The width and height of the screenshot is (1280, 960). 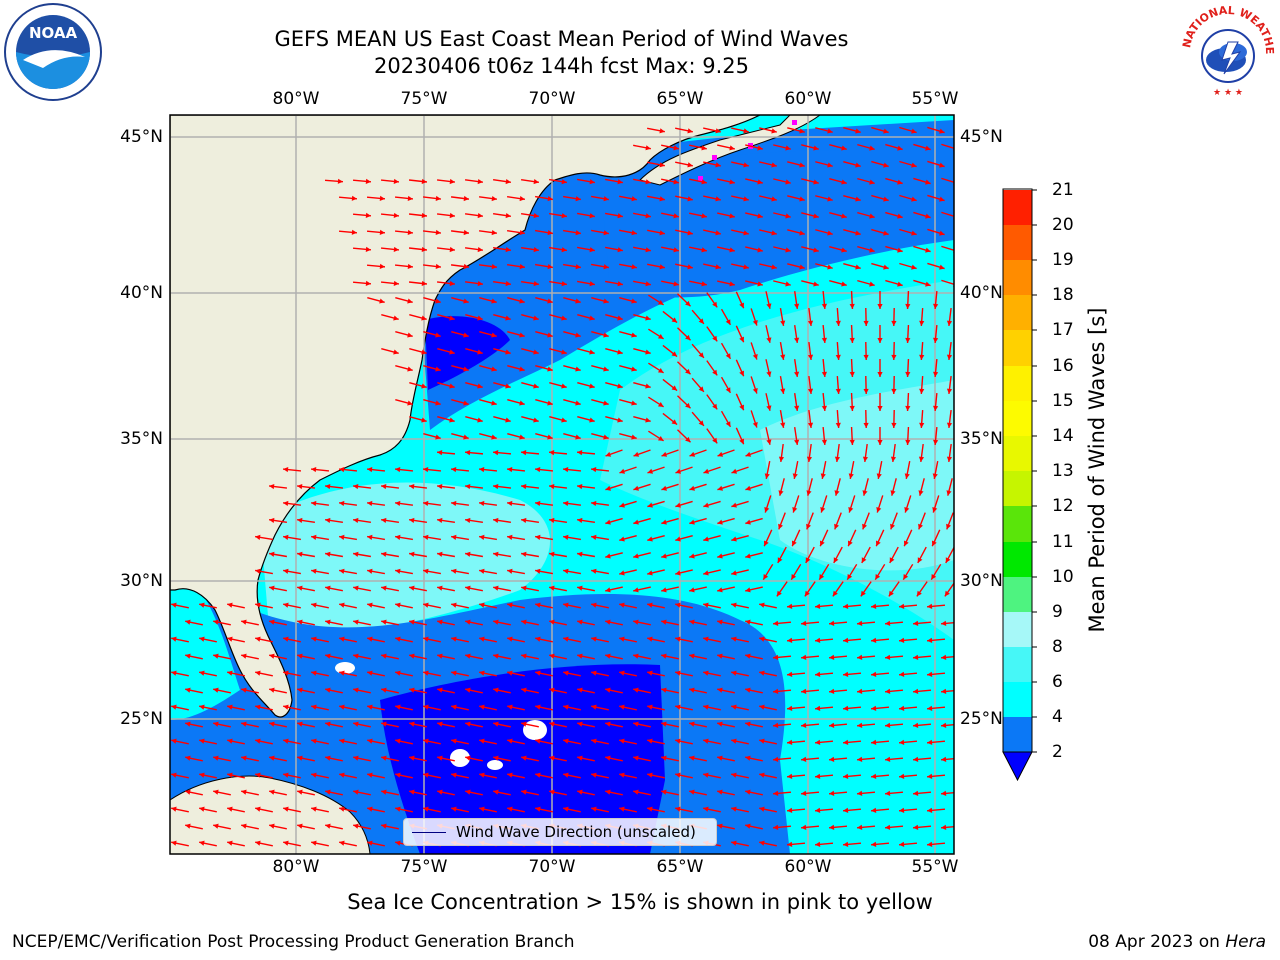 I want to click on period-region-south-low, so click(x=522, y=759).